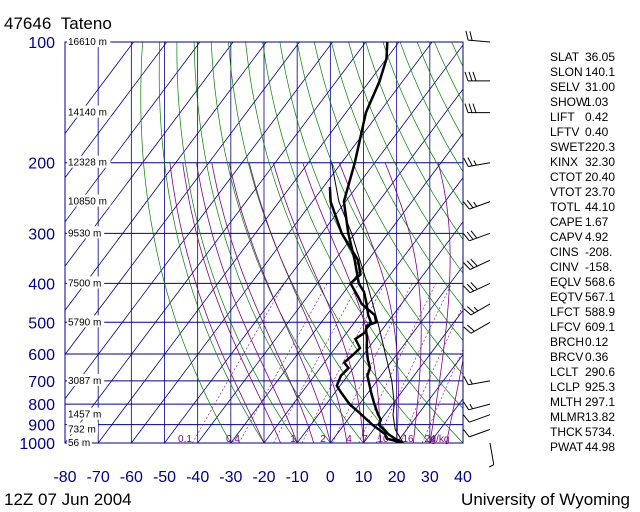 The height and width of the screenshot is (512, 640). Describe the element at coordinates (597, 117) in the screenshot. I see `index-value: 0.42` at that location.